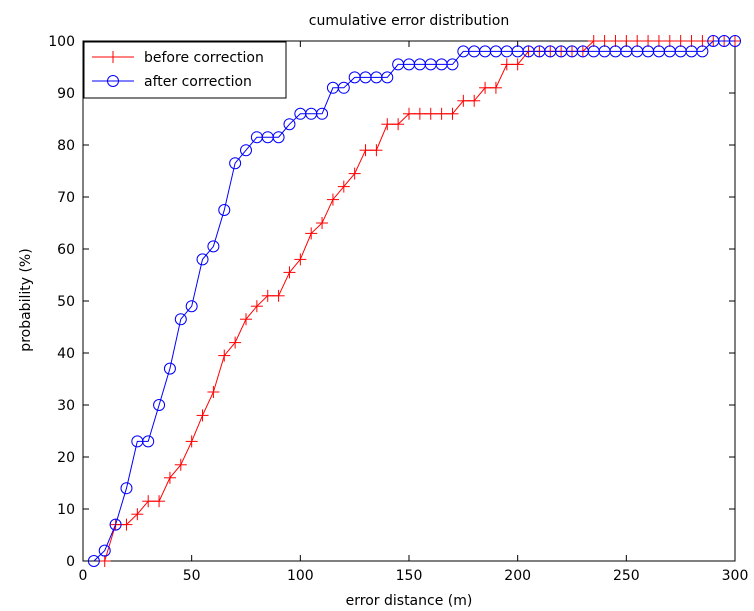 This screenshot has height=611, width=754. I want to click on y-tick-label: 60, so click(66, 250).